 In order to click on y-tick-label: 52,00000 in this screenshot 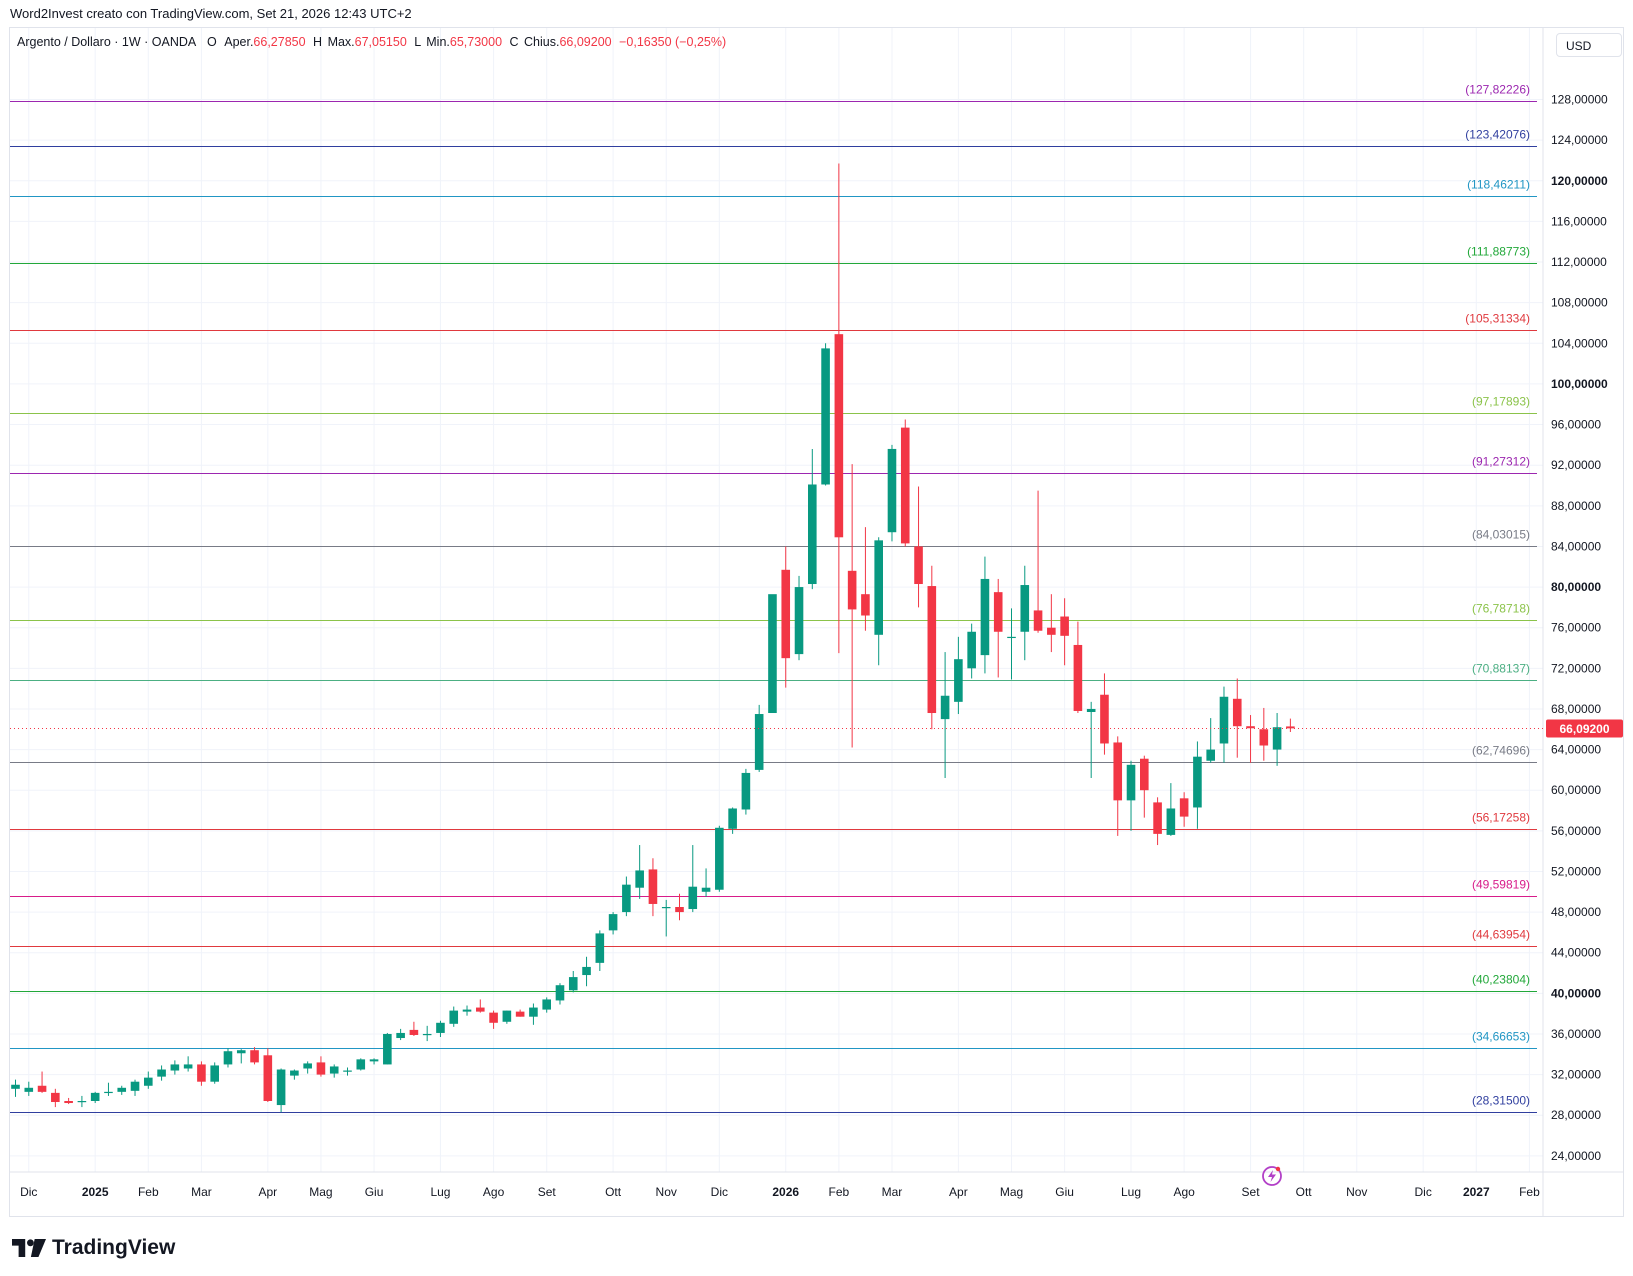, I will do `click(1576, 871)`.